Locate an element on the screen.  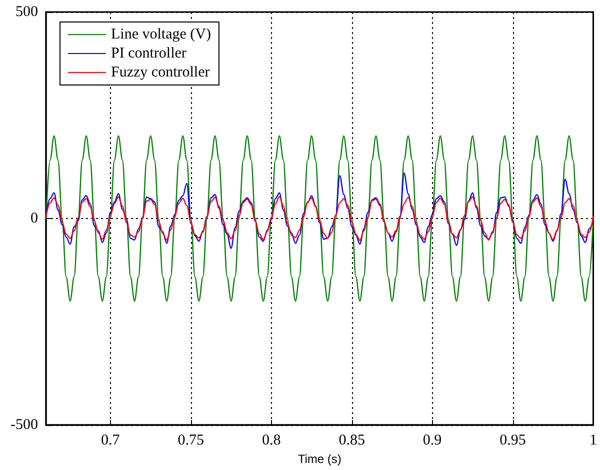
legend-label: Line voltage (V) is located at coordinates (161, 34).